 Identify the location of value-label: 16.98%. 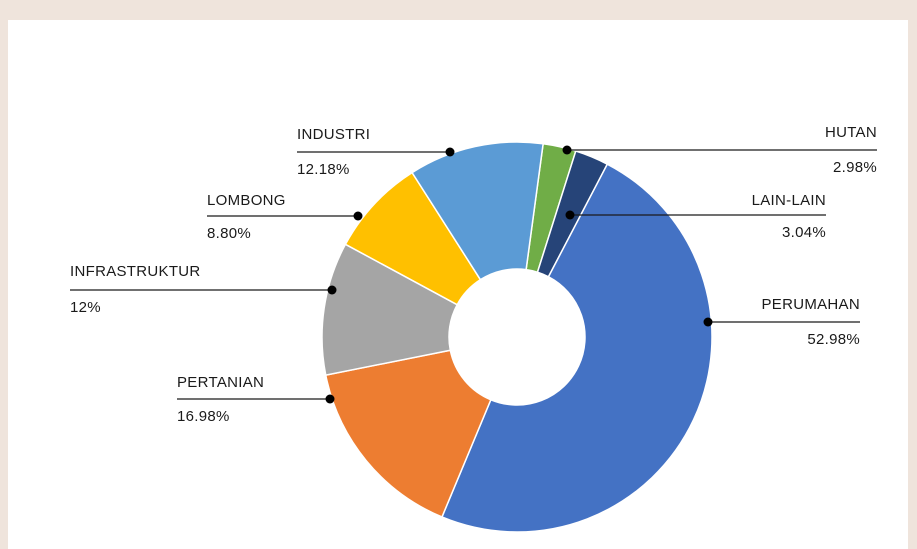
(203, 416).